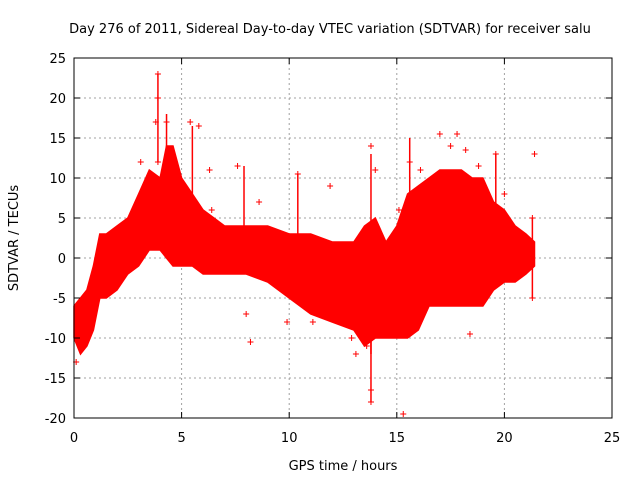  Describe the element at coordinates (397, 438) in the screenshot. I see `x-tick-label: 15` at that location.